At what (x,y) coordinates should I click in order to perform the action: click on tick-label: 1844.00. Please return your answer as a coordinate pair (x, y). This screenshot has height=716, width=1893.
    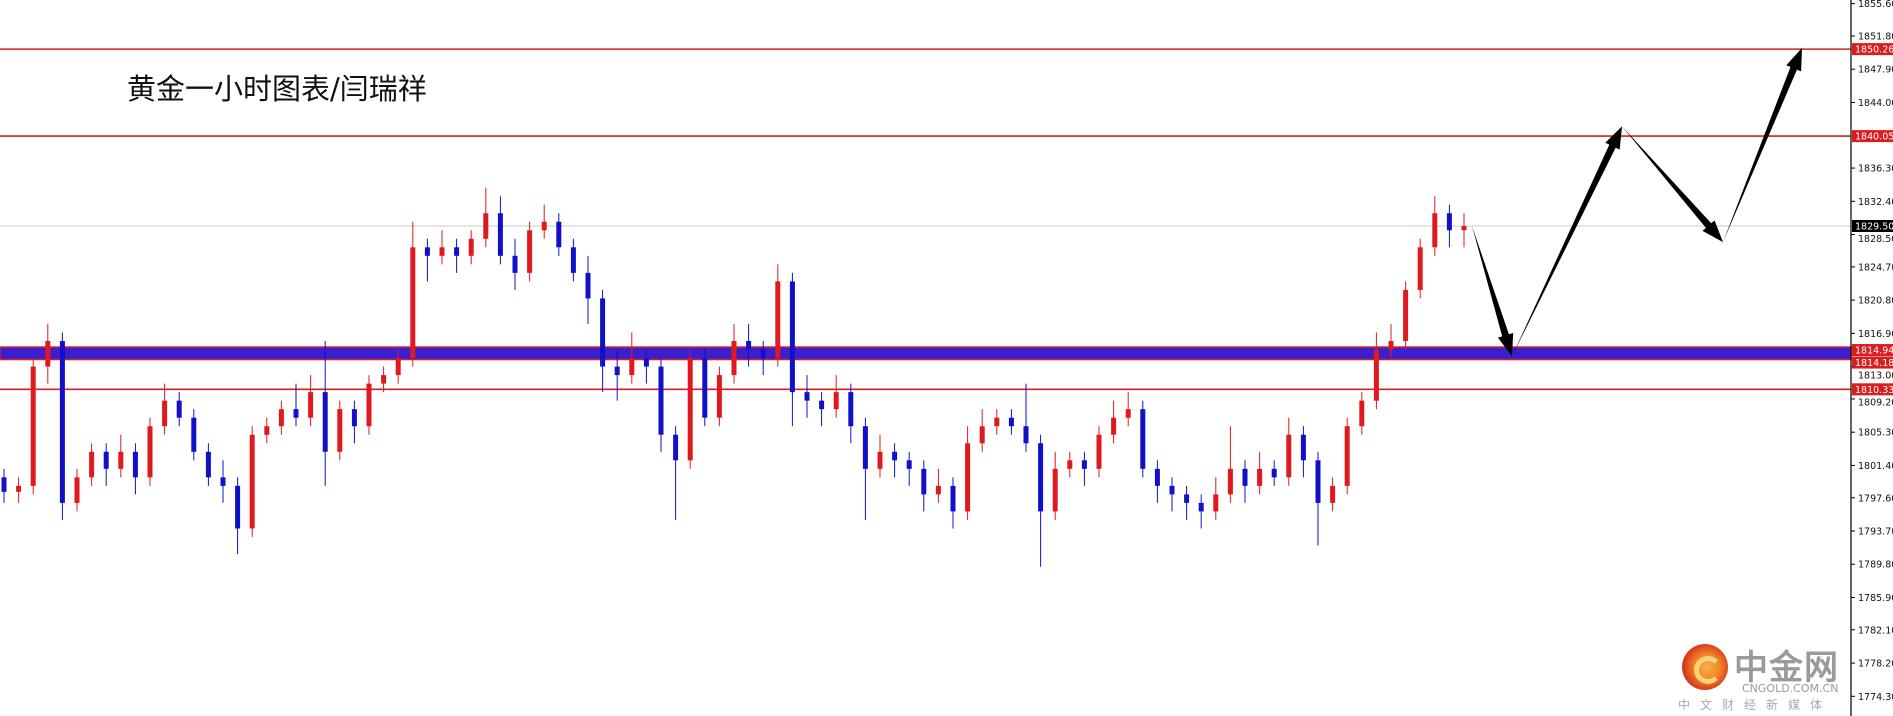
    Looking at the image, I should click on (1875, 103).